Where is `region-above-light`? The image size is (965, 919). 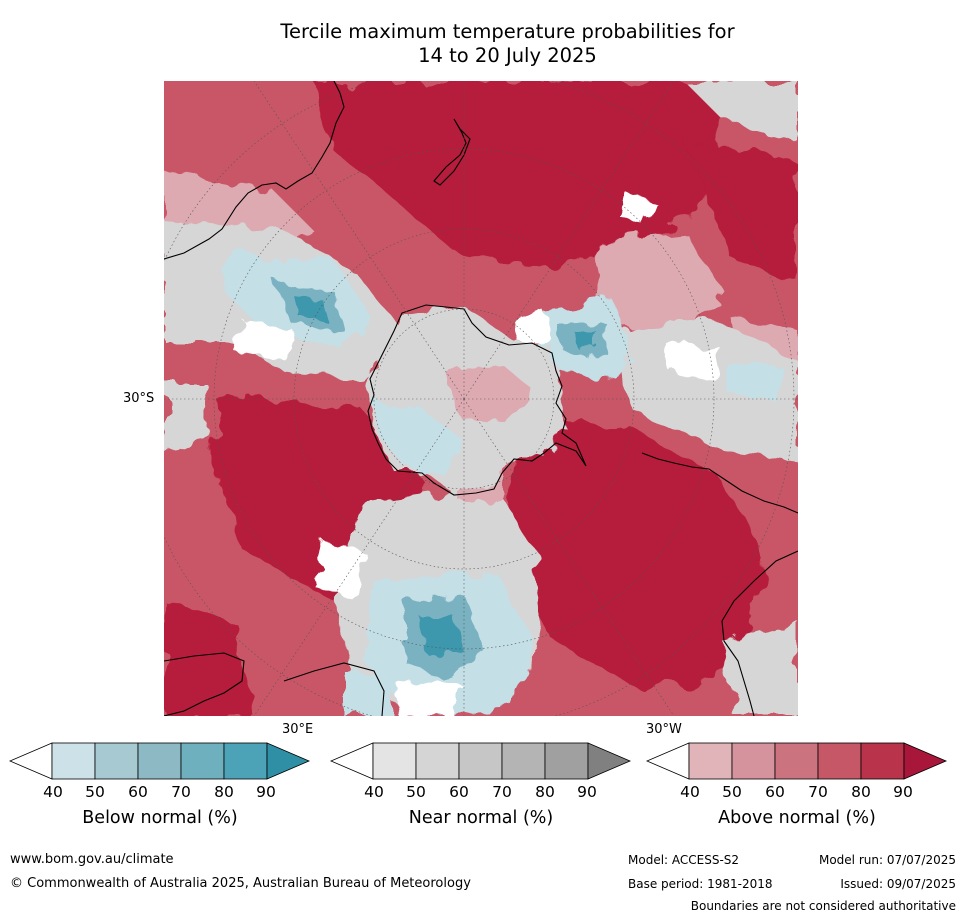
region-above-light is located at coordinates (659, 286).